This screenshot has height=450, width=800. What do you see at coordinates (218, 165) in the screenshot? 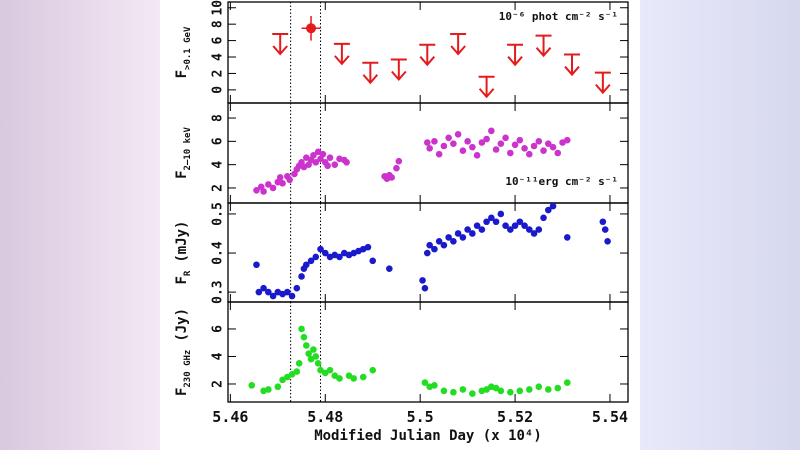
I see `y-tick-label: 4` at bounding box center [218, 165].